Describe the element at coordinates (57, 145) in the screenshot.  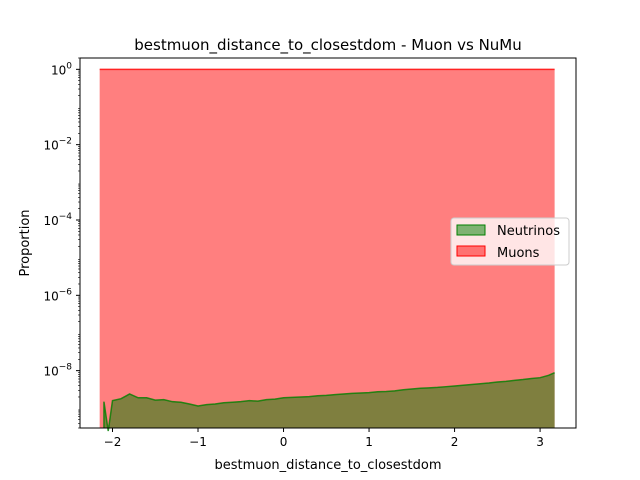
I see `y-tick-label: 10⁻²` at that location.